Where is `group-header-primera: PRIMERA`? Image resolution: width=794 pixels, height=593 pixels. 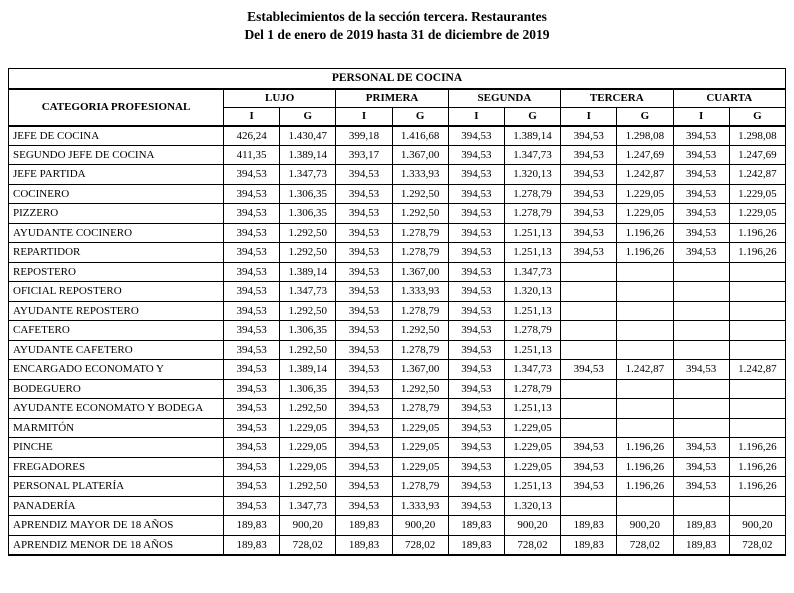 group-header-primera: PRIMERA is located at coordinates (392, 98).